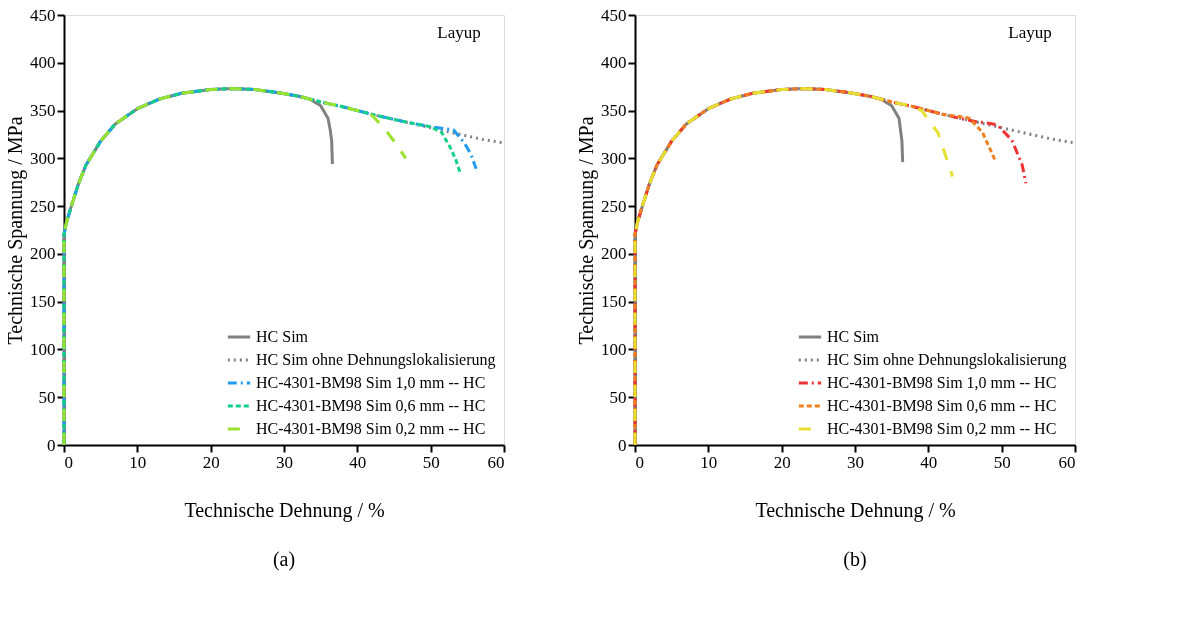 The height and width of the screenshot is (637, 1201). What do you see at coordinates (855, 559) in the screenshot?
I see `text: (b)` at bounding box center [855, 559].